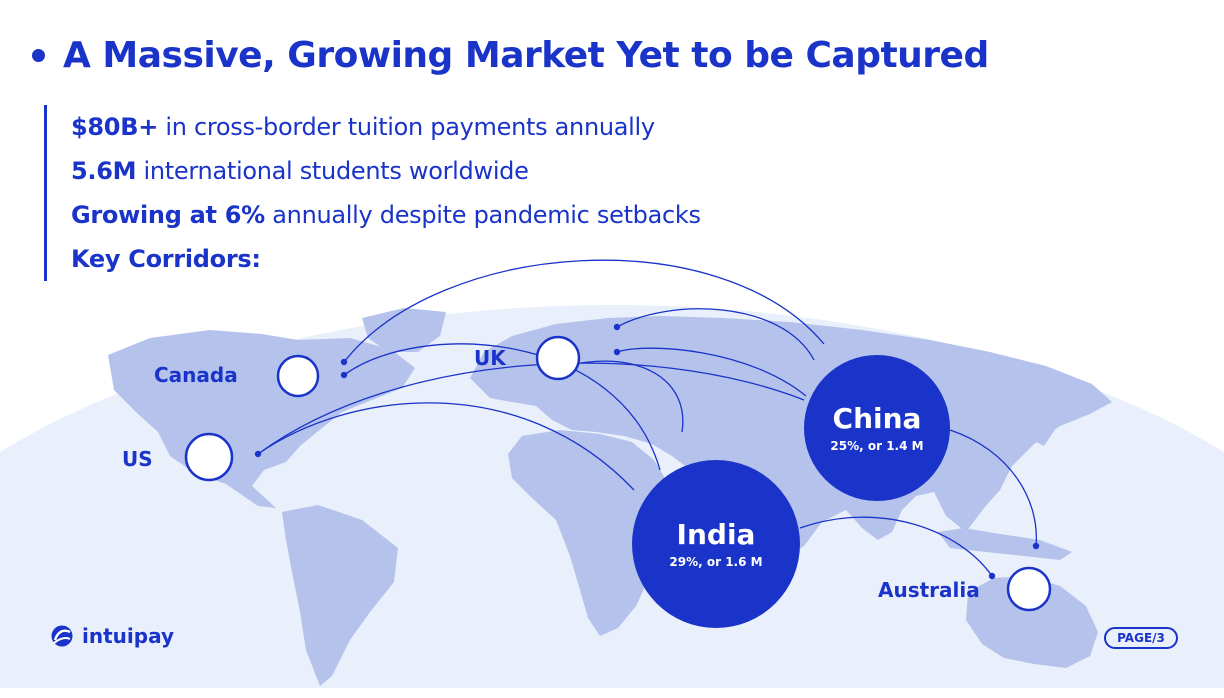  I want to click on corridor-india-canada, so click(502, 407).